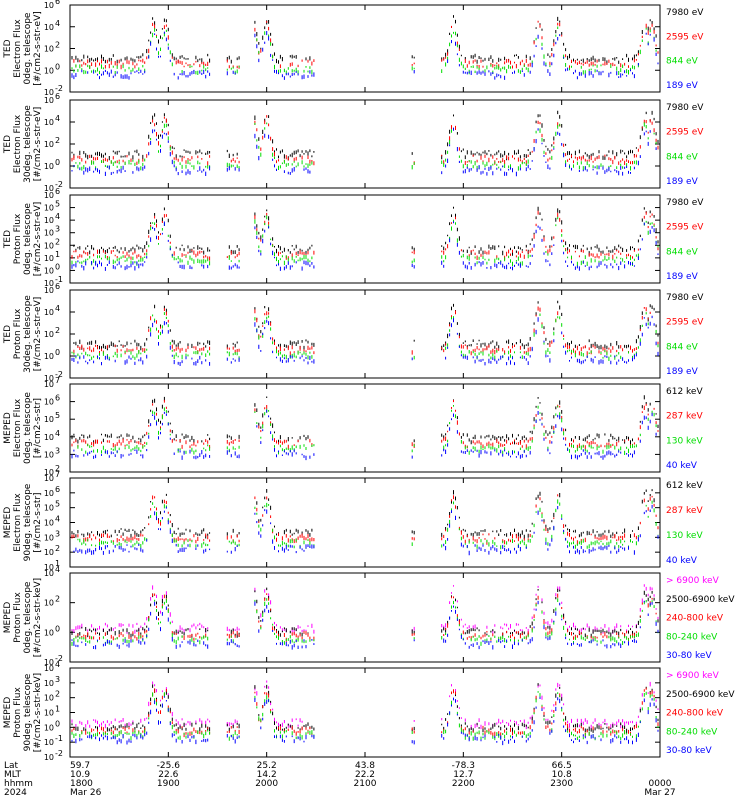 This screenshot has width=750, height=800. I want to click on y-tick-exponent: 3, so click(57, 229).